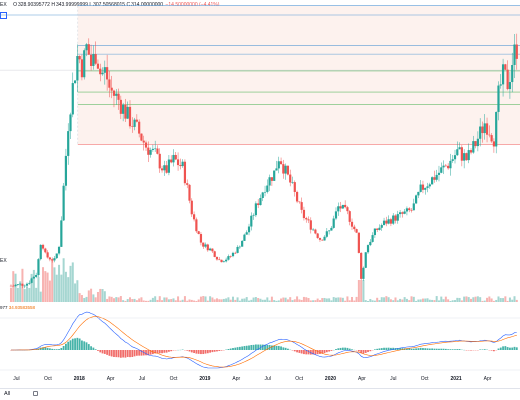  Describe the element at coordinates (3, 15) in the screenshot. I see `collapse-icon` at that location.